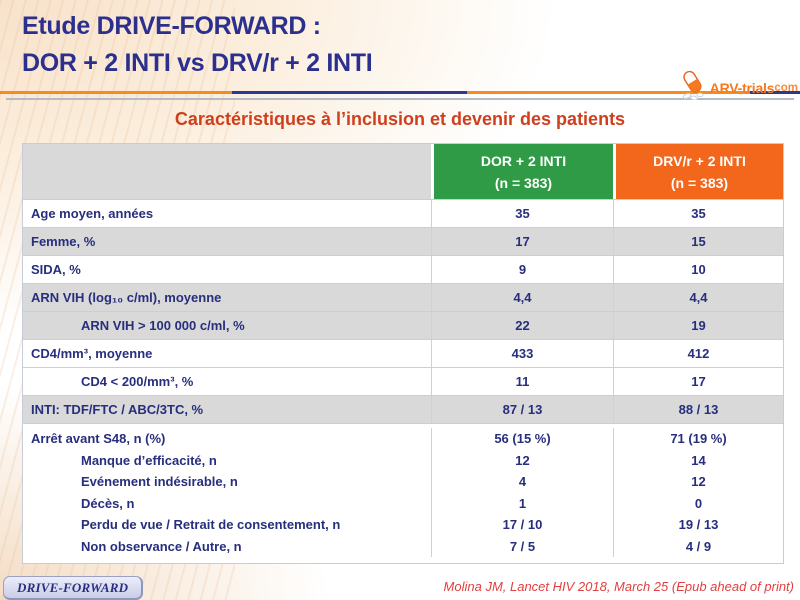  What do you see at coordinates (523, 160) in the screenshot?
I see `header-dor-label: DOR + 2 INTI` at bounding box center [523, 160].